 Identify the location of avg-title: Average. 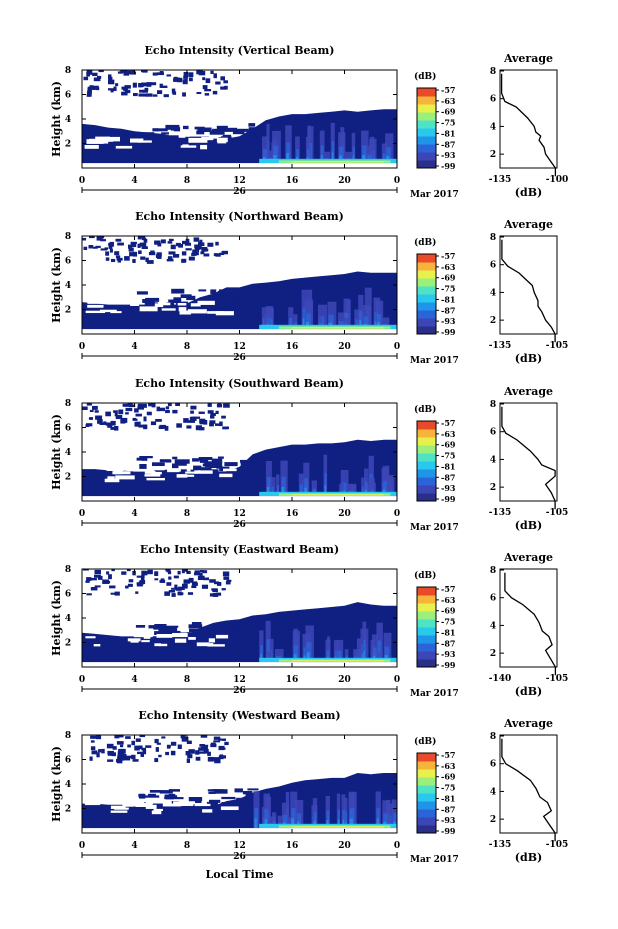
(528, 58).